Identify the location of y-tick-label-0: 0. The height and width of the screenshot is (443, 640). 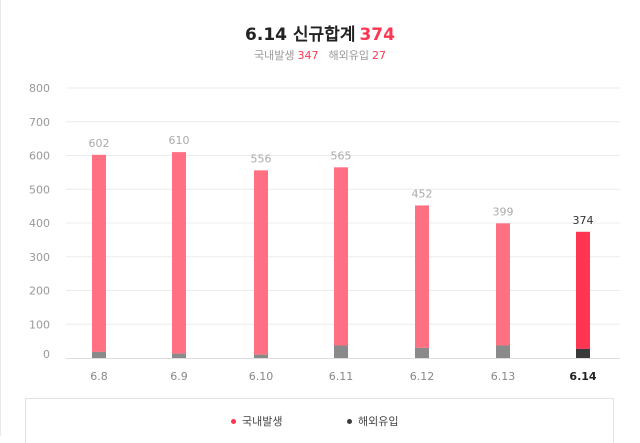
(46, 354).